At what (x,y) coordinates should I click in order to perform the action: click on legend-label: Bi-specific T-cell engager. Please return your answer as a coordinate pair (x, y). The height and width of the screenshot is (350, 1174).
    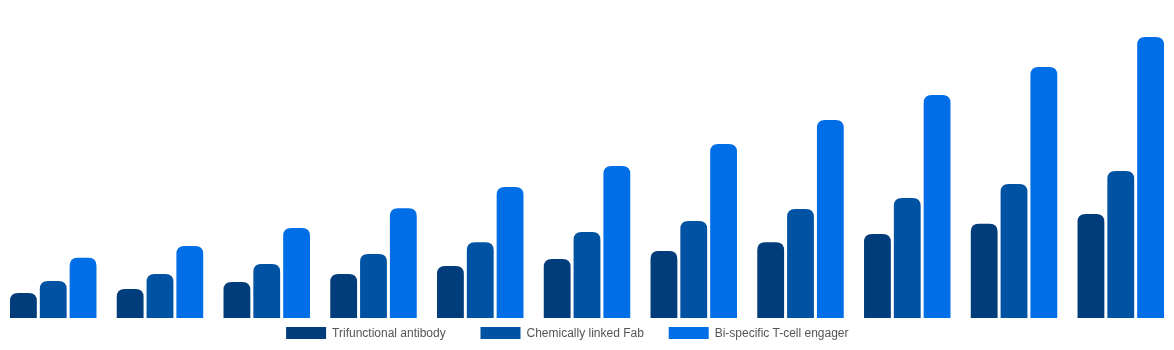
    Looking at the image, I should click on (781, 333).